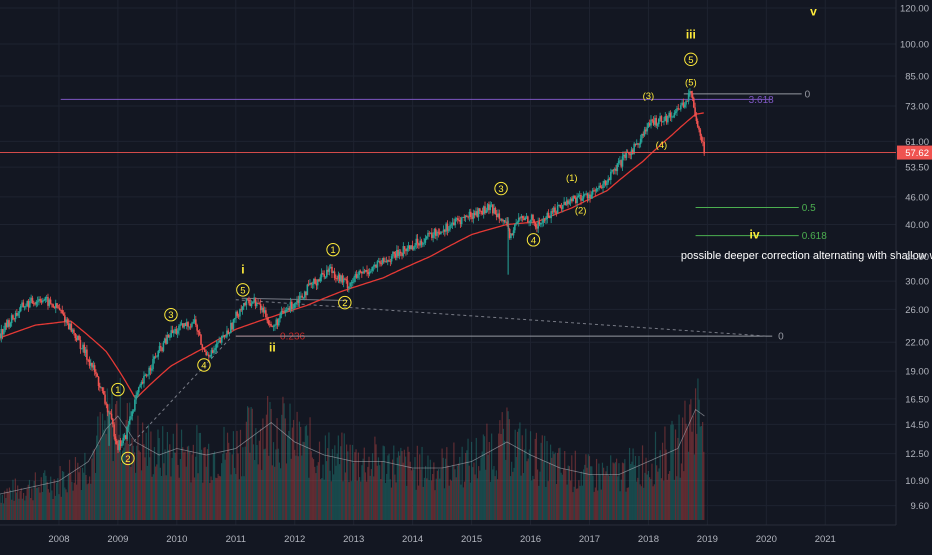 The height and width of the screenshot is (555, 932). What do you see at coordinates (58, 539) in the screenshot?
I see `x-tick-label: 2008` at bounding box center [58, 539].